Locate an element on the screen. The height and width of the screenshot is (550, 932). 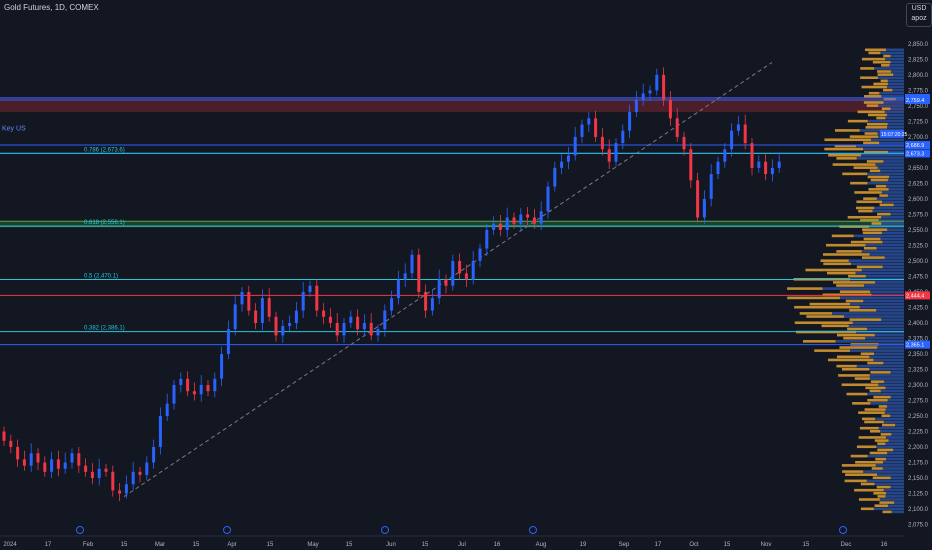
symbol-title: Gold Futures, 1D, COMEX is located at coordinates (51, 7).